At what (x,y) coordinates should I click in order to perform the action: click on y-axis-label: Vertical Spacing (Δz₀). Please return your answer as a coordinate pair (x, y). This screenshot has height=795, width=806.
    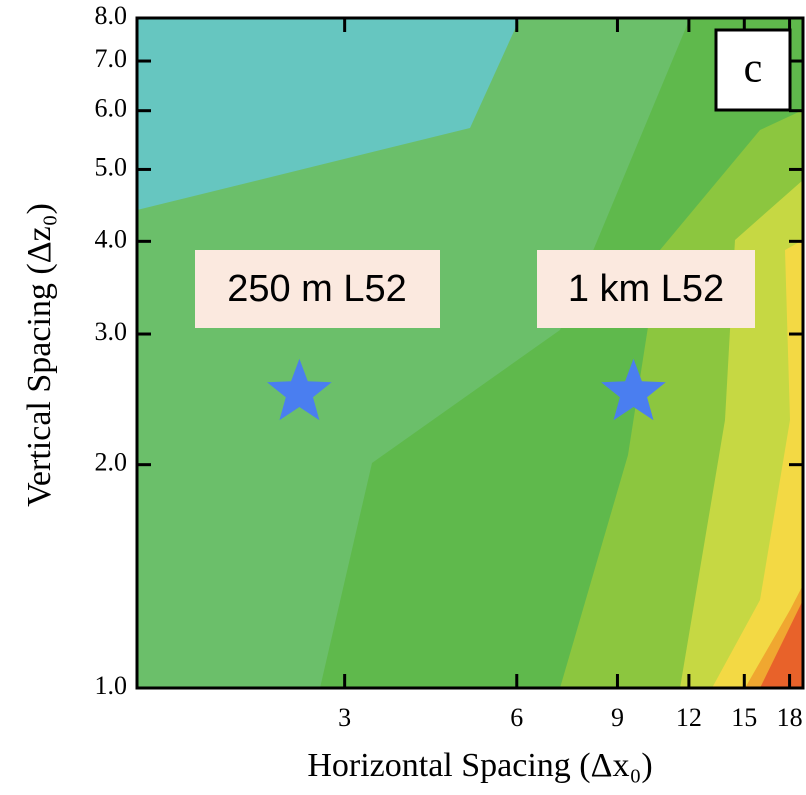
    Looking at the image, I should click on (39, 355).